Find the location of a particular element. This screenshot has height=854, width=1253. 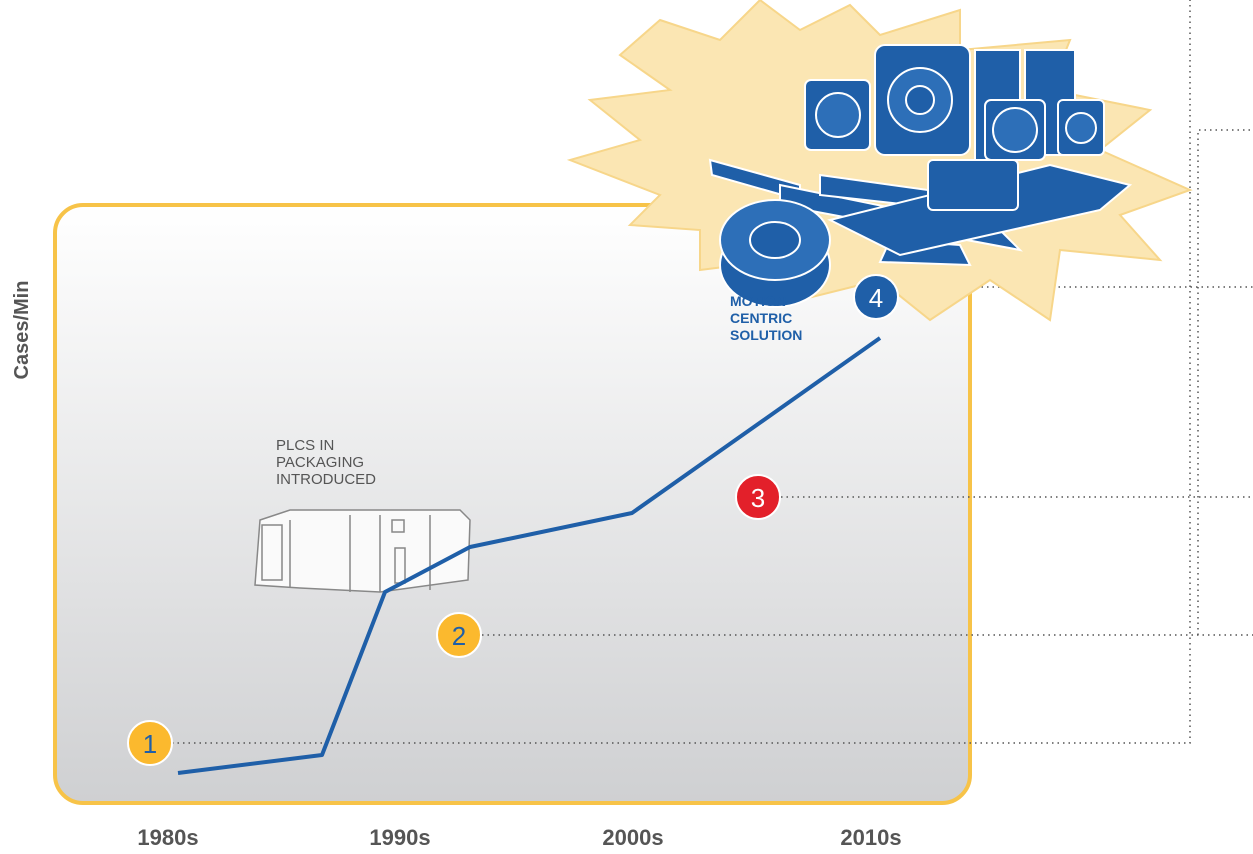

marker-label: 4 is located at coordinates (876, 298).